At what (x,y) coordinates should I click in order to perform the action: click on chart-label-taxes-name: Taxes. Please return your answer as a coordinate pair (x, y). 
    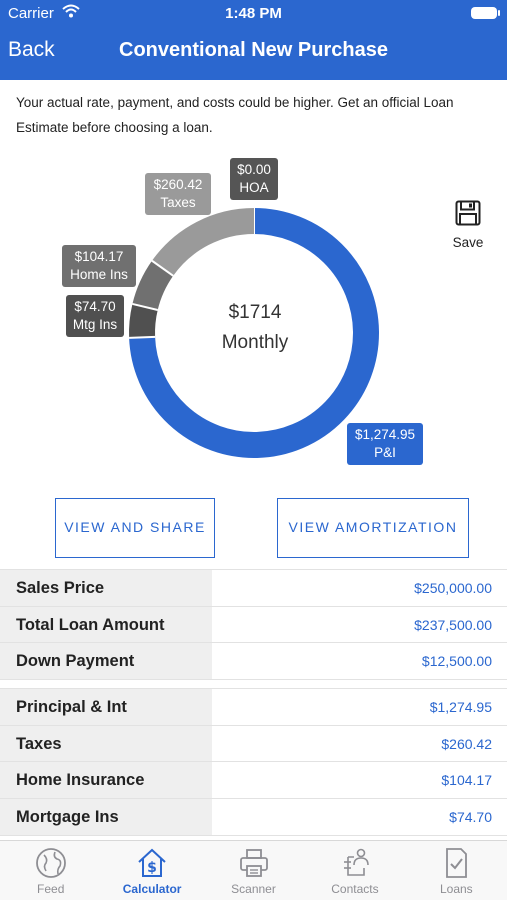
    Looking at the image, I should click on (178, 202).